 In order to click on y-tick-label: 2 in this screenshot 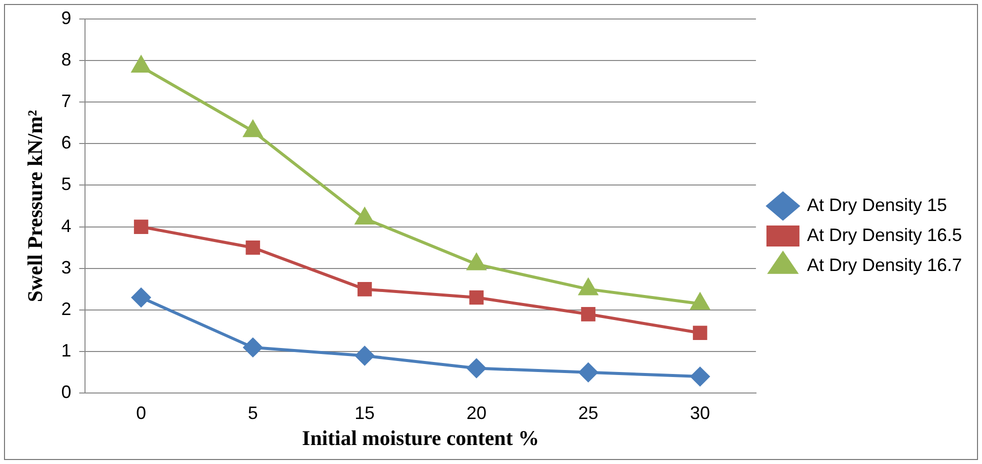, I will do `click(66, 308)`.